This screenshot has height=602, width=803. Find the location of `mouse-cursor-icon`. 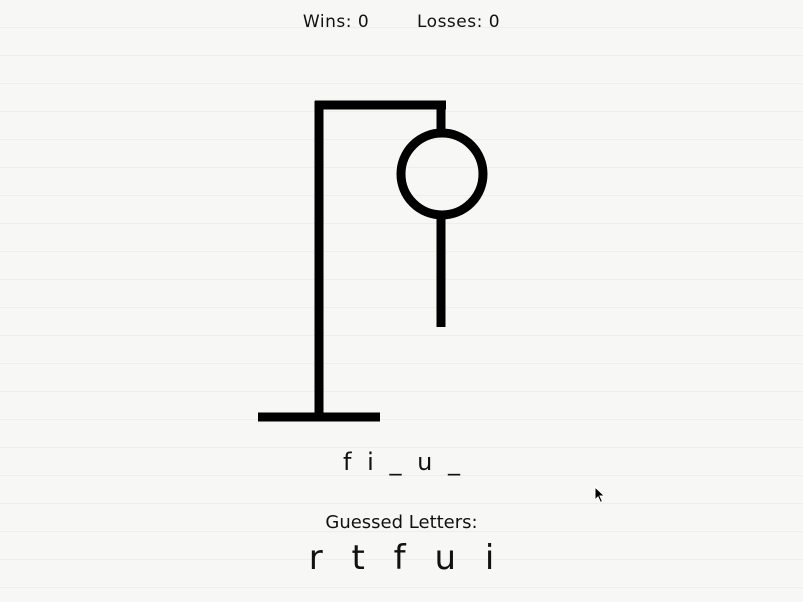

mouse-cursor-icon is located at coordinates (600, 495).